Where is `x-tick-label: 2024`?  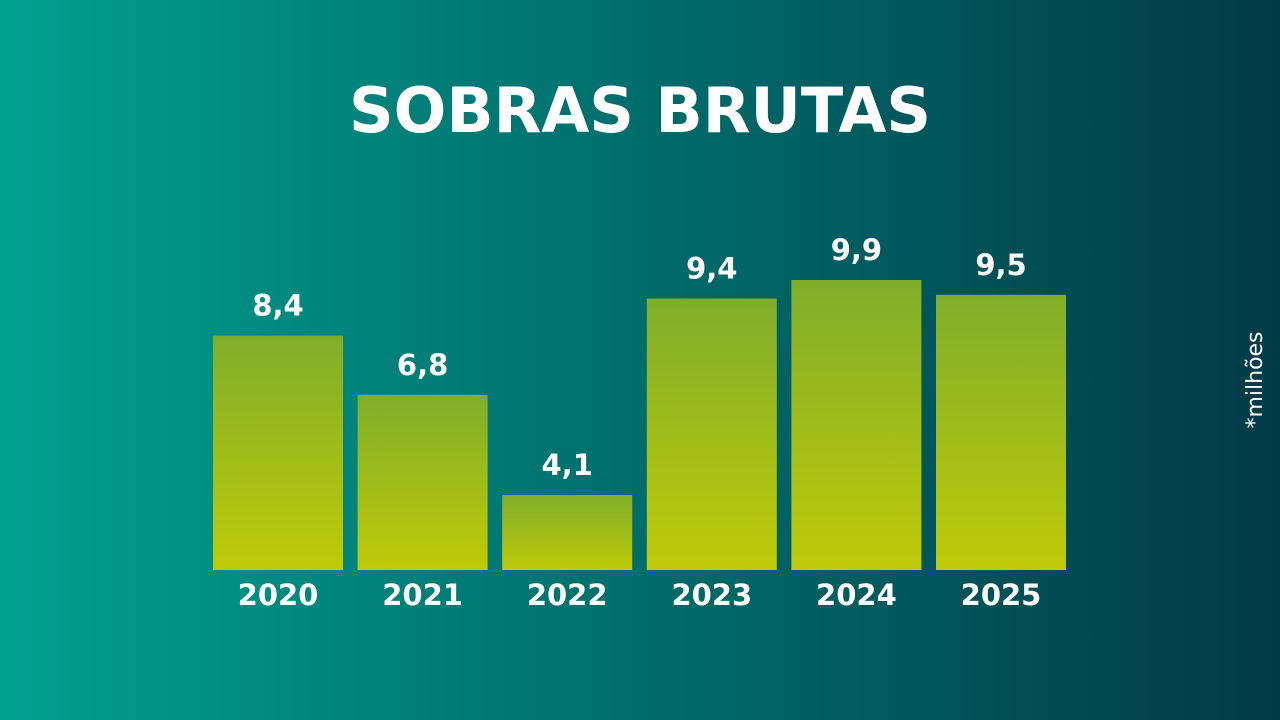
x-tick-label: 2024 is located at coordinates (856, 595).